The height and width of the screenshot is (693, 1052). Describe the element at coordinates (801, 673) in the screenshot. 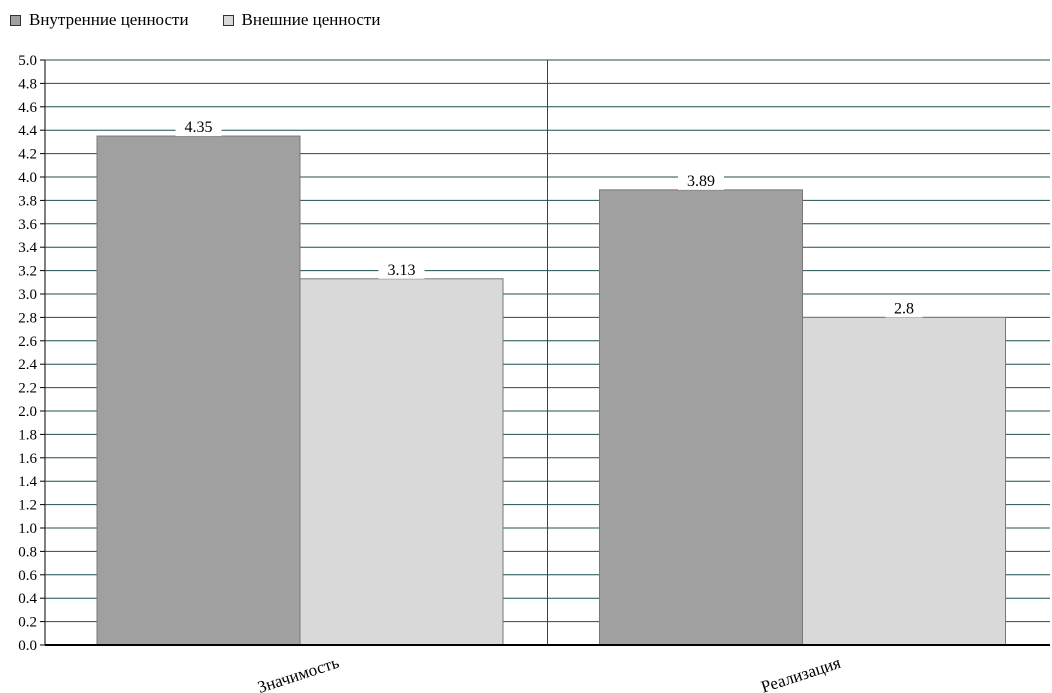

I see `x-tick-label: Реализация` at that location.